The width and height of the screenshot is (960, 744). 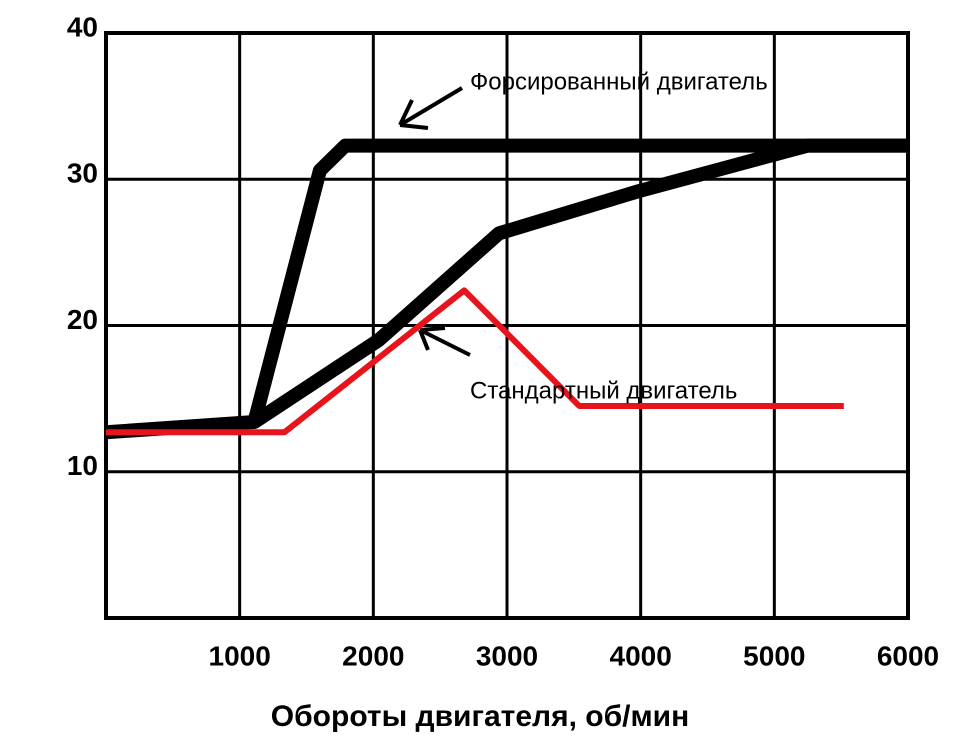 What do you see at coordinates (908, 655) in the screenshot?
I see `x-tick-label: 6000` at bounding box center [908, 655].